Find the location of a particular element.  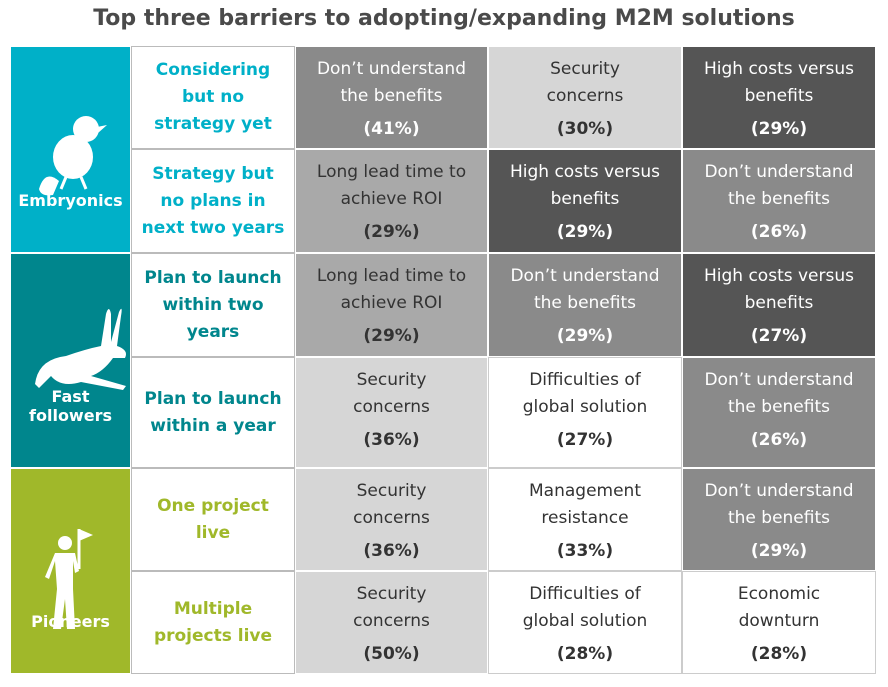

group-band: Fast followers is located at coordinates (70, 360).